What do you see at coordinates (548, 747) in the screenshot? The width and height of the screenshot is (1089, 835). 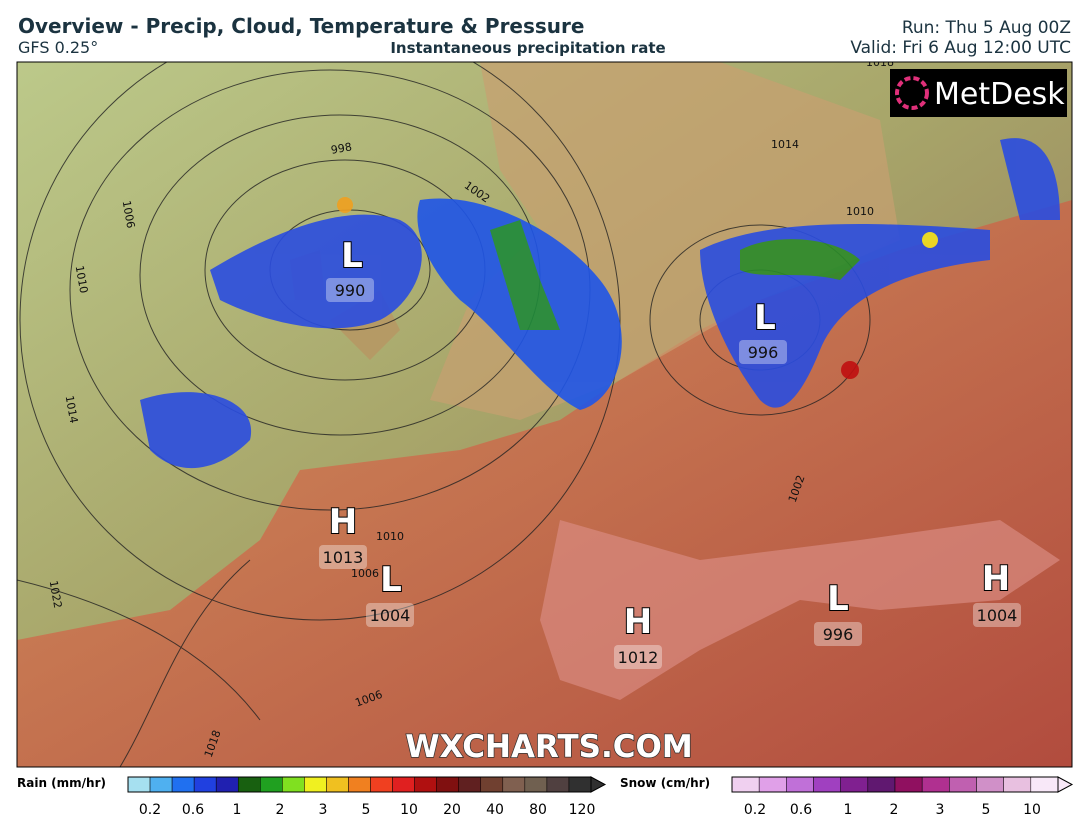 I see `watermark: WXCHARTS.COM` at bounding box center [548, 747].